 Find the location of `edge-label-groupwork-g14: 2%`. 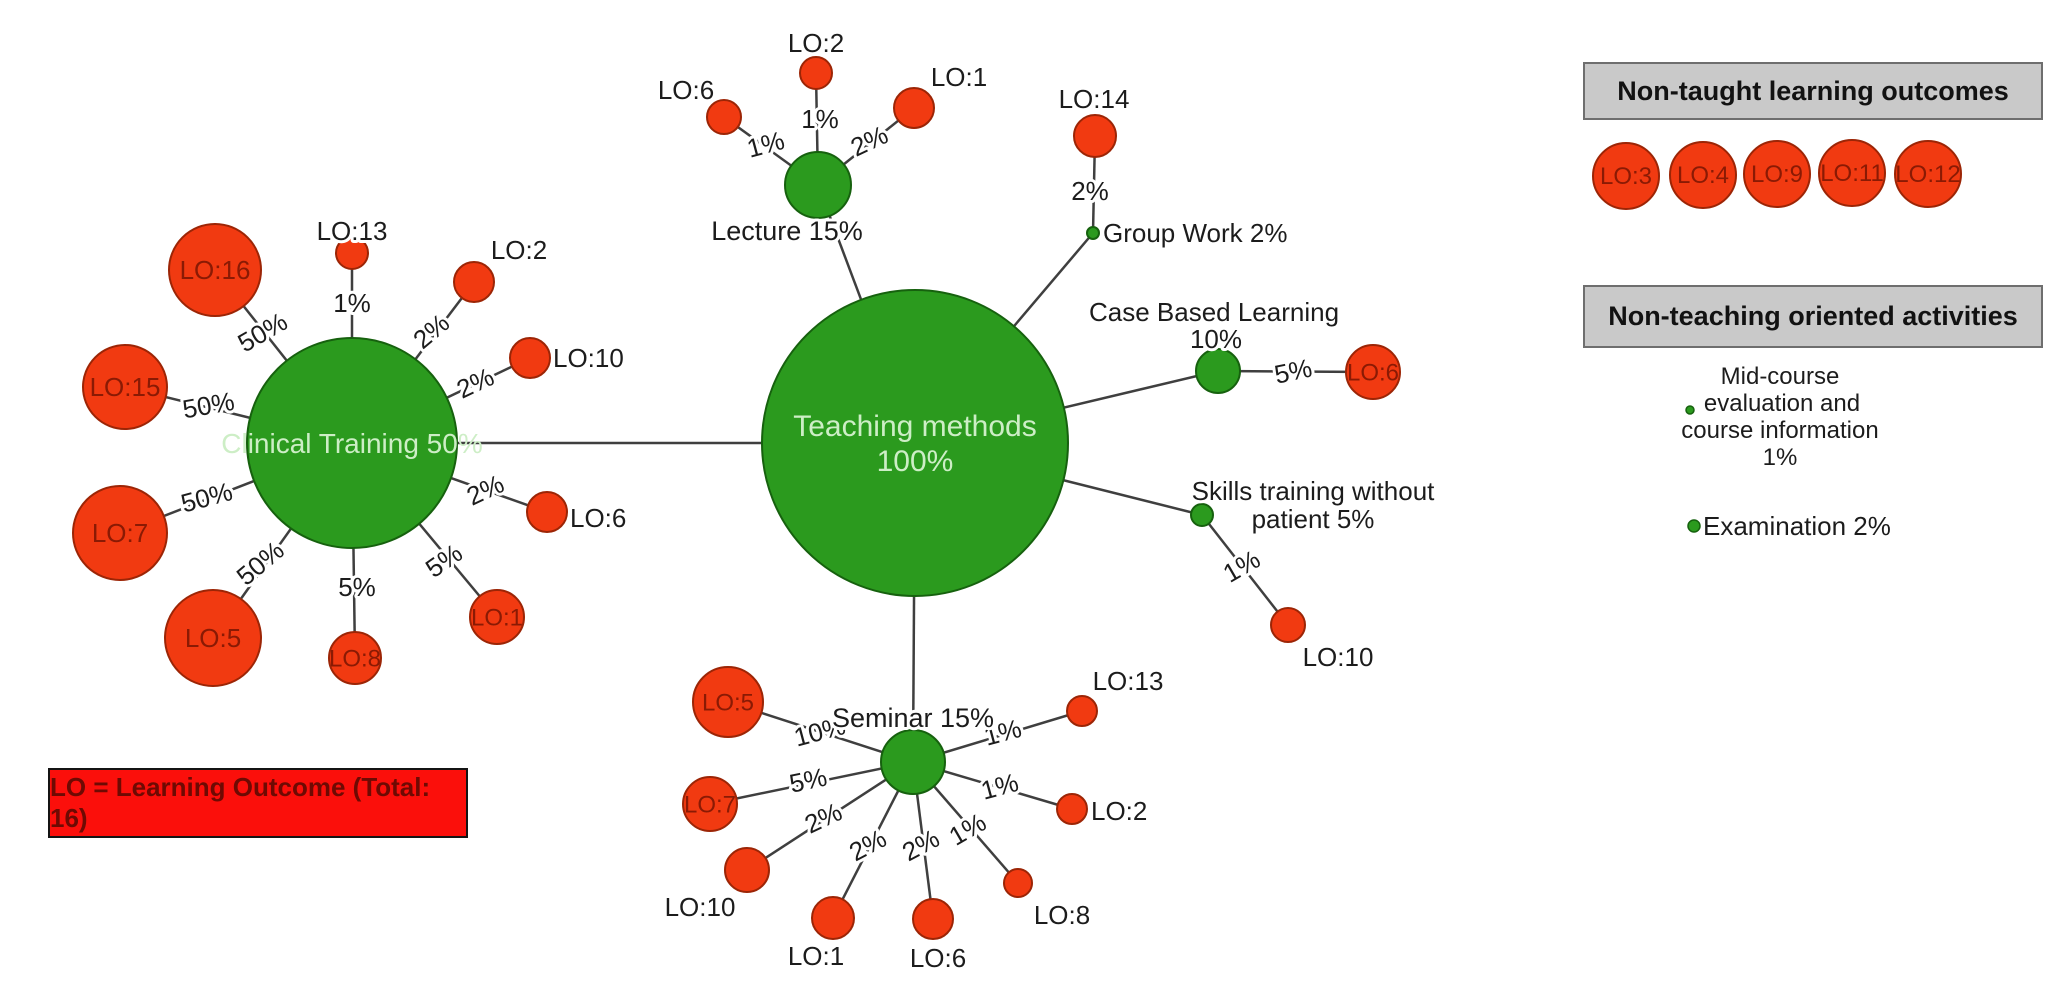

edge-label-groupwork-g14: 2% is located at coordinates (1090, 191).